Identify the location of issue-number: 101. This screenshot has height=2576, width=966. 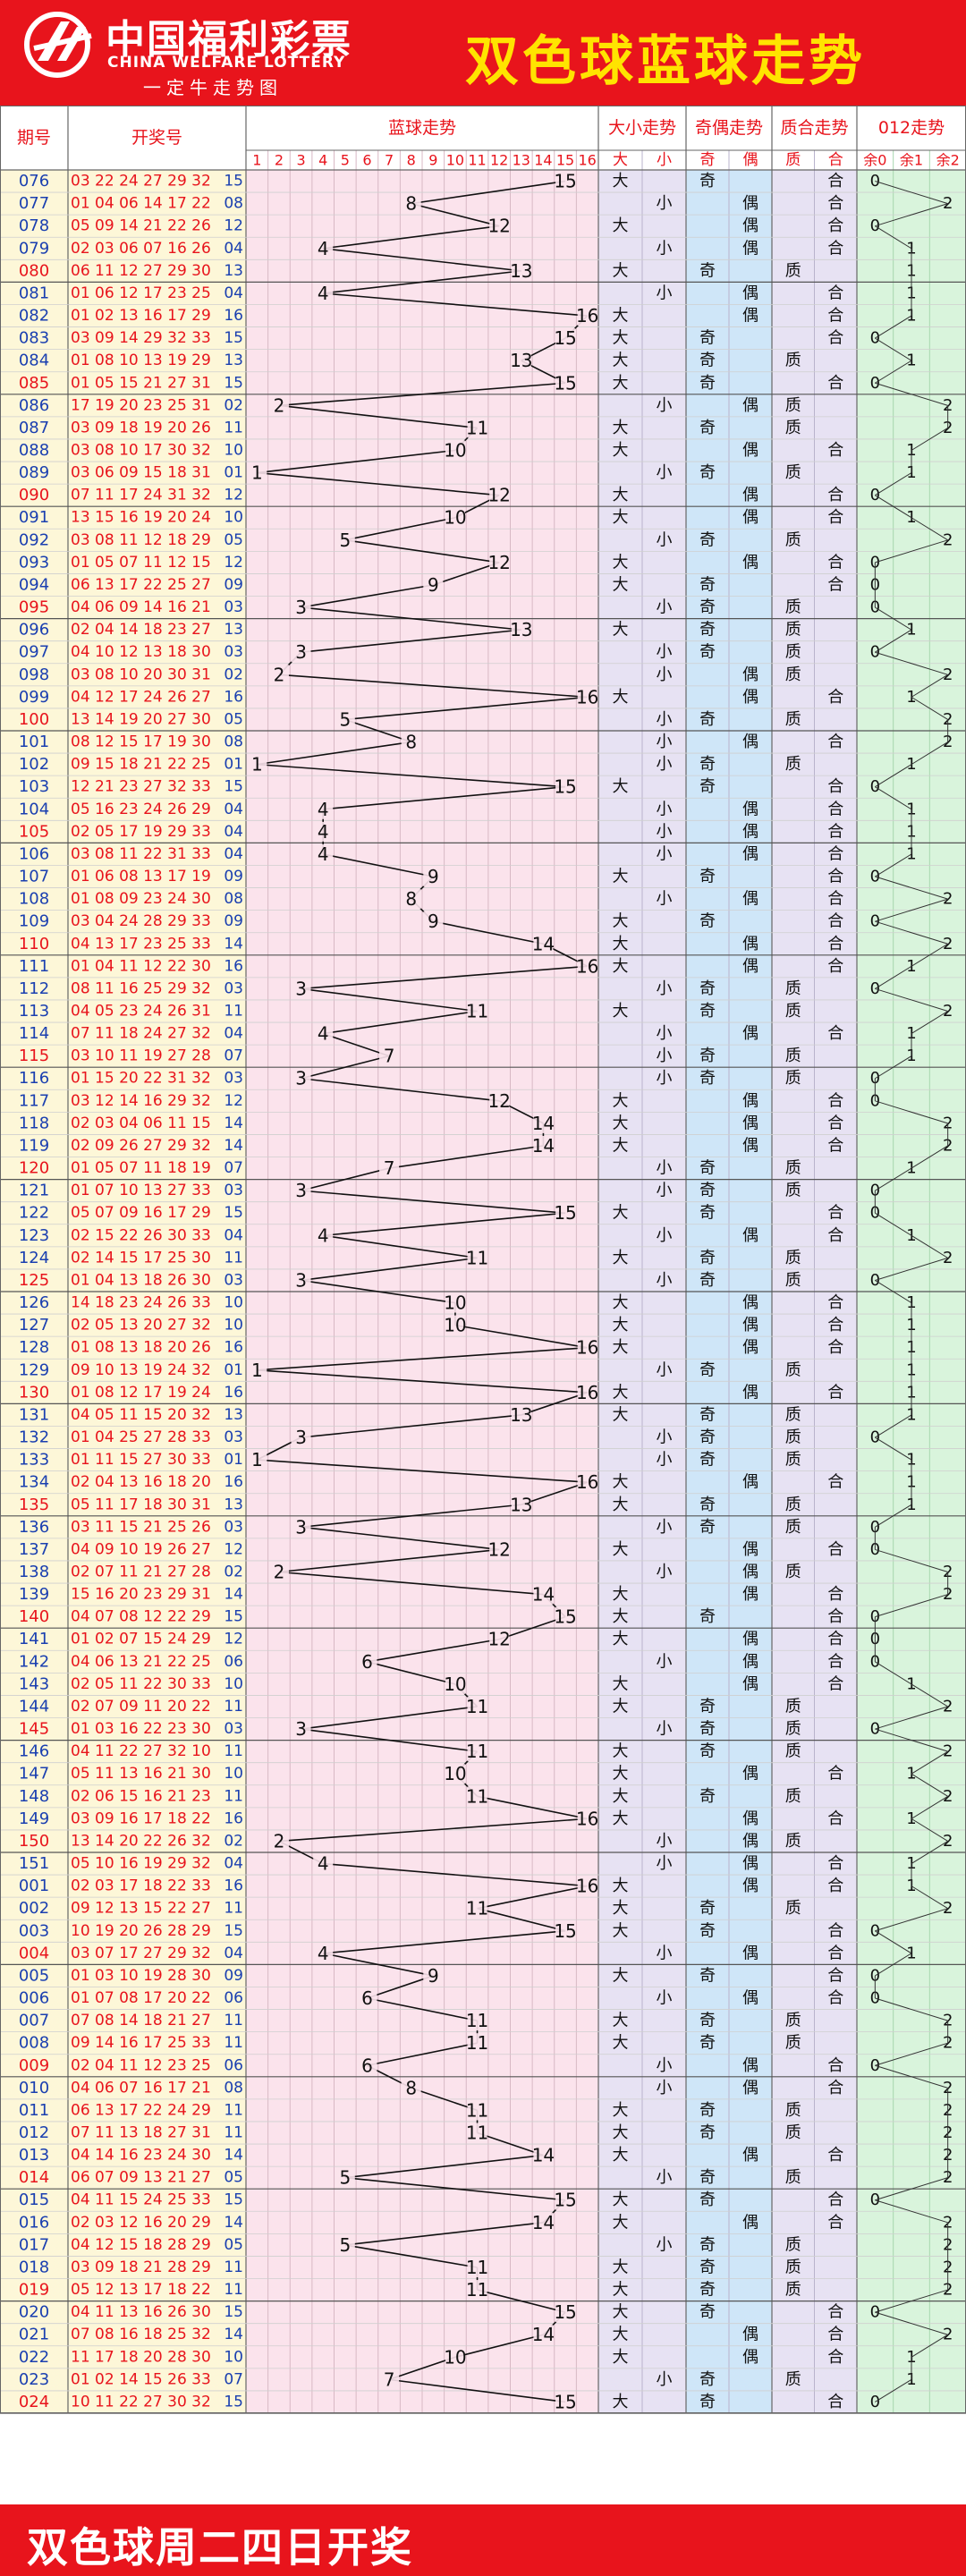
(34, 742).